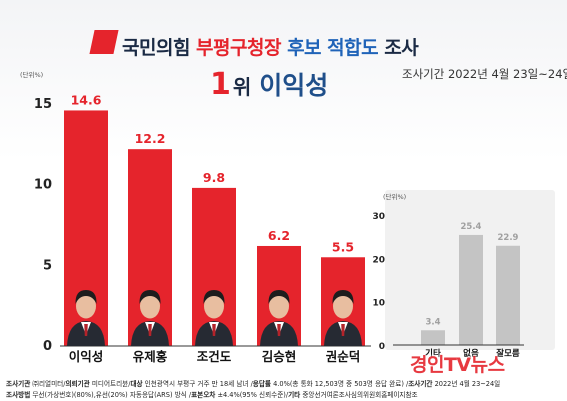 The height and width of the screenshot is (401, 567). What do you see at coordinates (471, 353) in the screenshot?
I see `category-label: 없음` at bounding box center [471, 353].